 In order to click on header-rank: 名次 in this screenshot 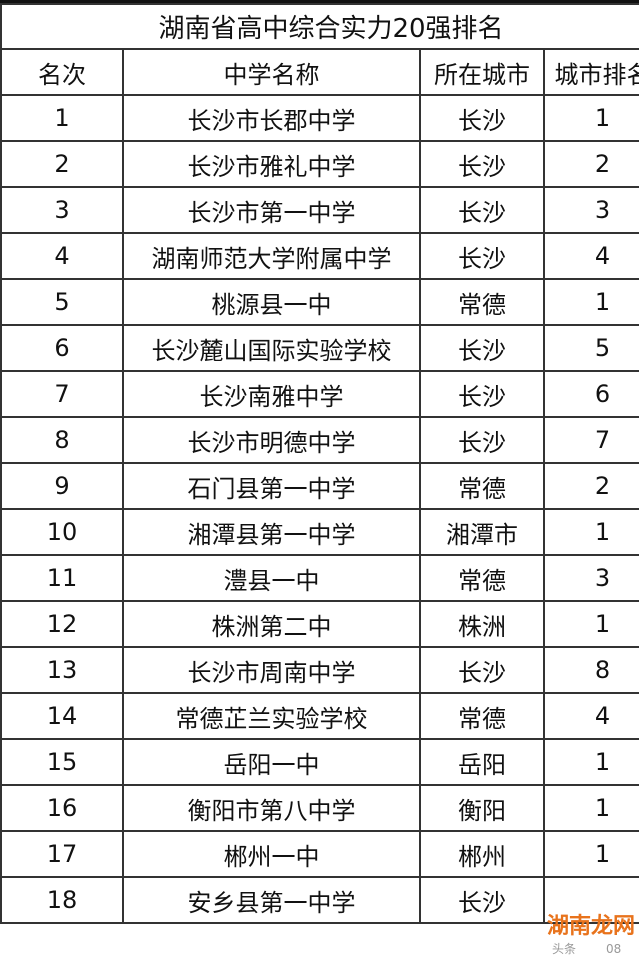, I will do `click(62, 72)`.